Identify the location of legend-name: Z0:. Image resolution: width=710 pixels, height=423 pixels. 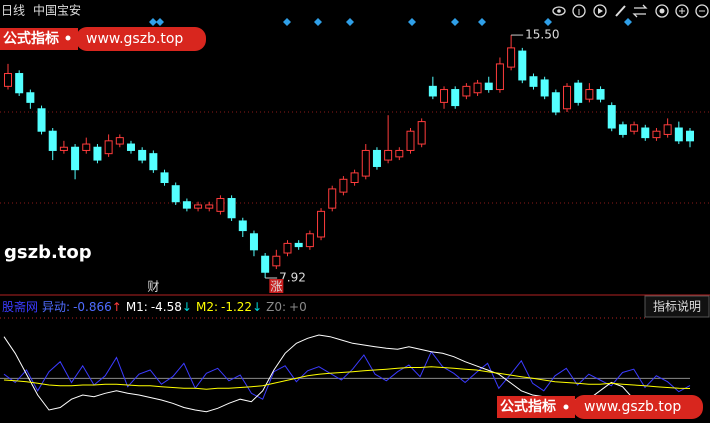
(276, 307).